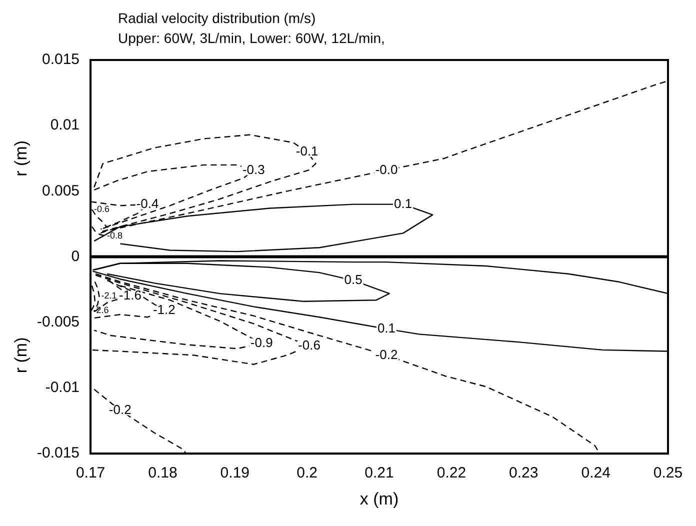 Image resolution: width=696 pixels, height=526 pixels. I want to click on x-axis-title: x (m), so click(379, 498).